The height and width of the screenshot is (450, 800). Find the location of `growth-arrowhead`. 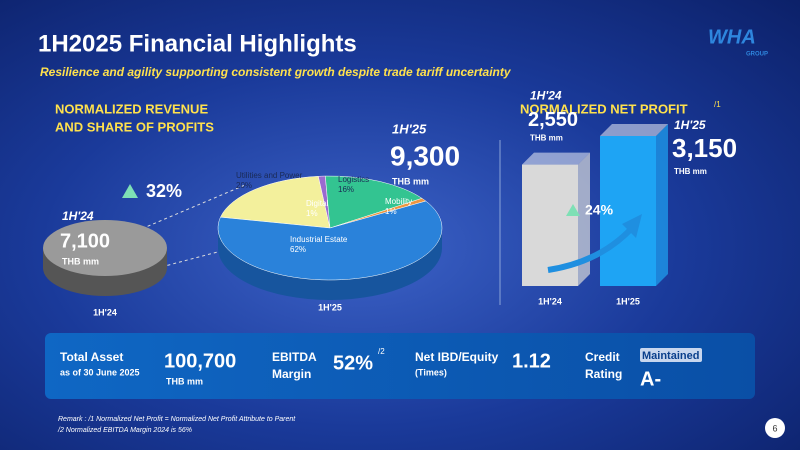

growth-arrowhead is located at coordinates (632, 226).